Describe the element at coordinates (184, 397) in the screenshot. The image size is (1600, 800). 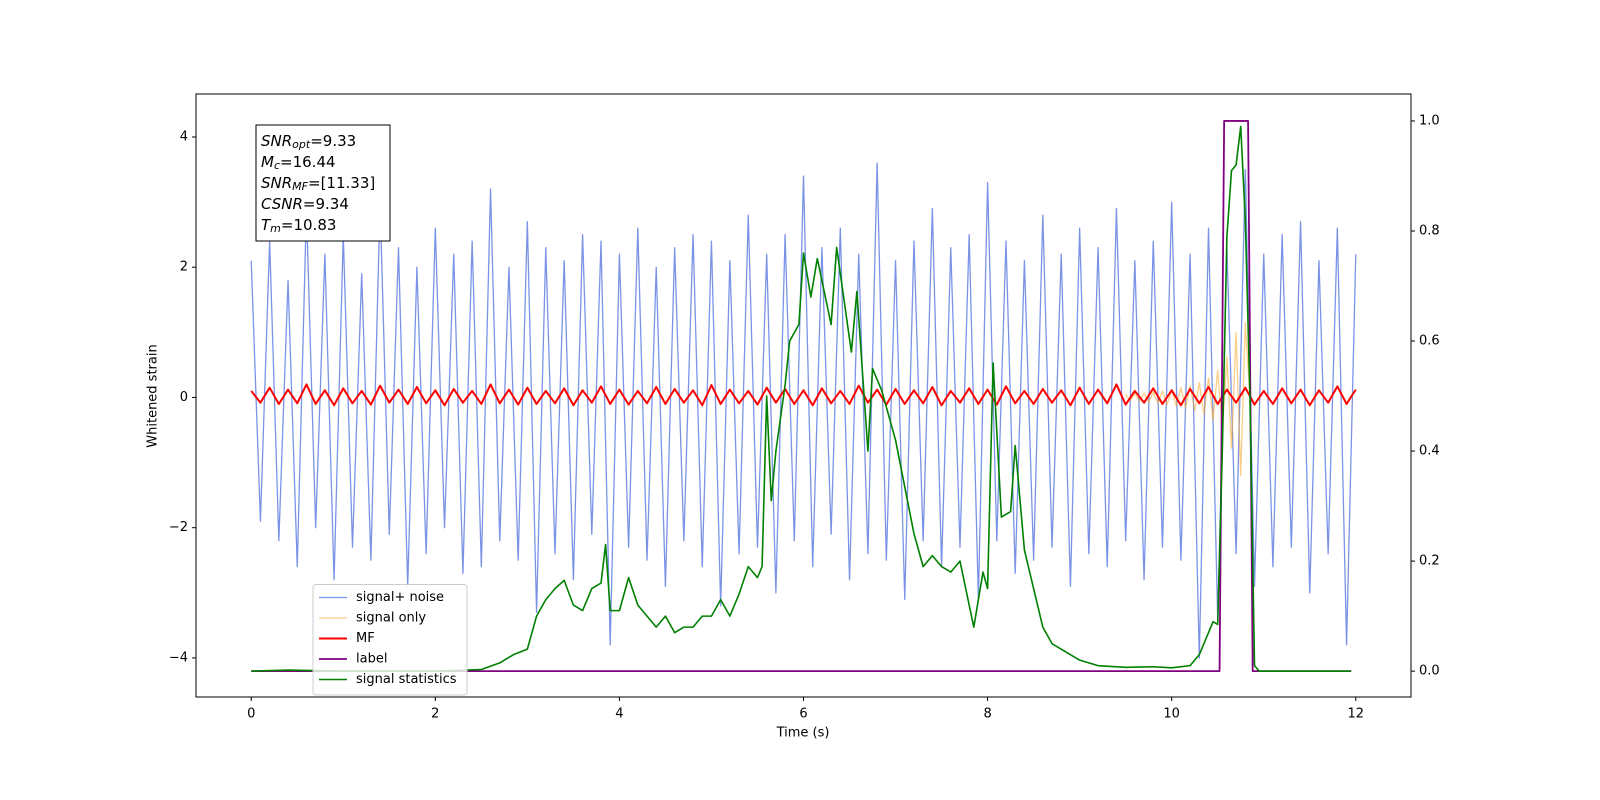
I see `y-tick-label: 0` at that location.